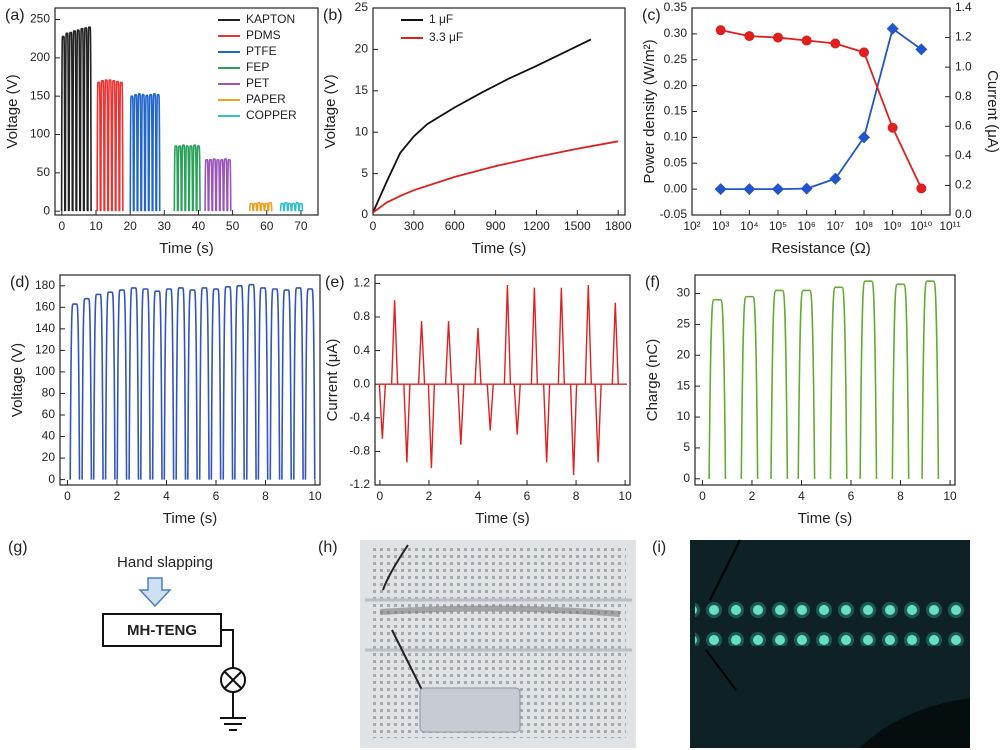 The image size is (1000, 750). What do you see at coordinates (498, 625) in the screenshot?
I see `rail` at bounding box center [498, 625].